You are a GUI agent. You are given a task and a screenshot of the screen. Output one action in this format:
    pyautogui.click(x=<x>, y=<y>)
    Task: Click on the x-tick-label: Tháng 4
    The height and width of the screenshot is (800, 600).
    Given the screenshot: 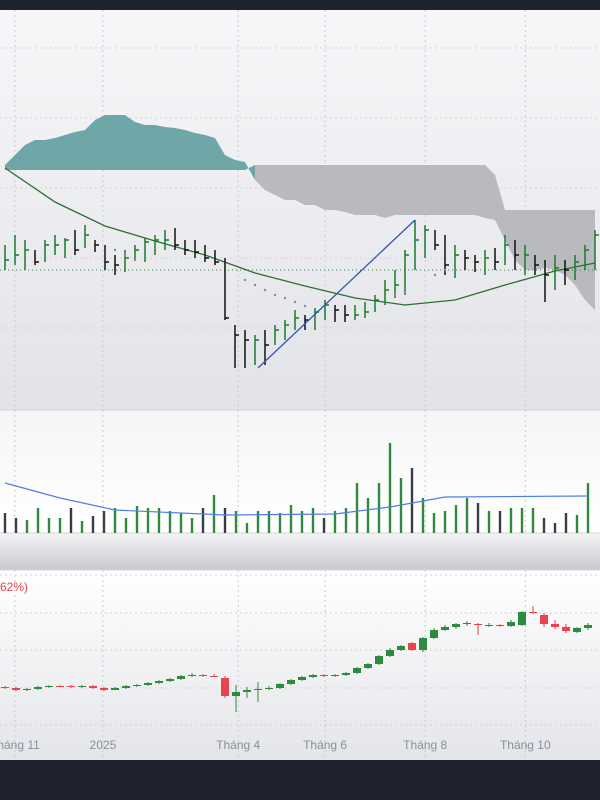 What is the action you would take?
    pyautogui.click(x=238, y=745)
    